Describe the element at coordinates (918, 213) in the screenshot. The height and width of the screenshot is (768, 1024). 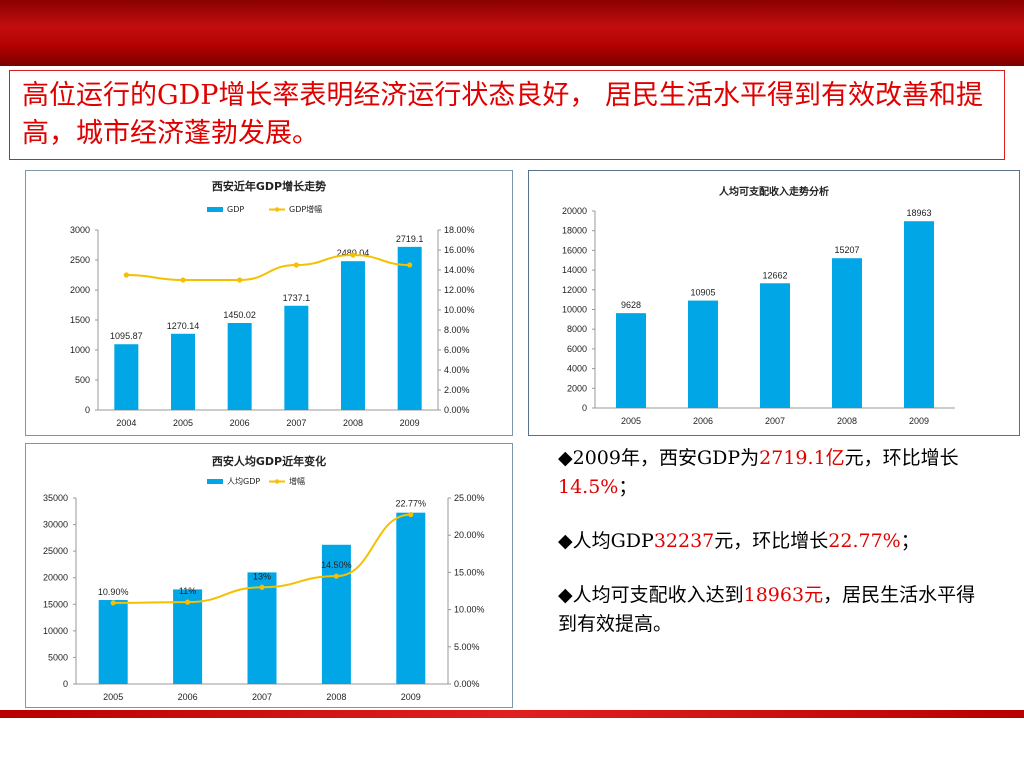
I see `data-label: 18963` at that location.